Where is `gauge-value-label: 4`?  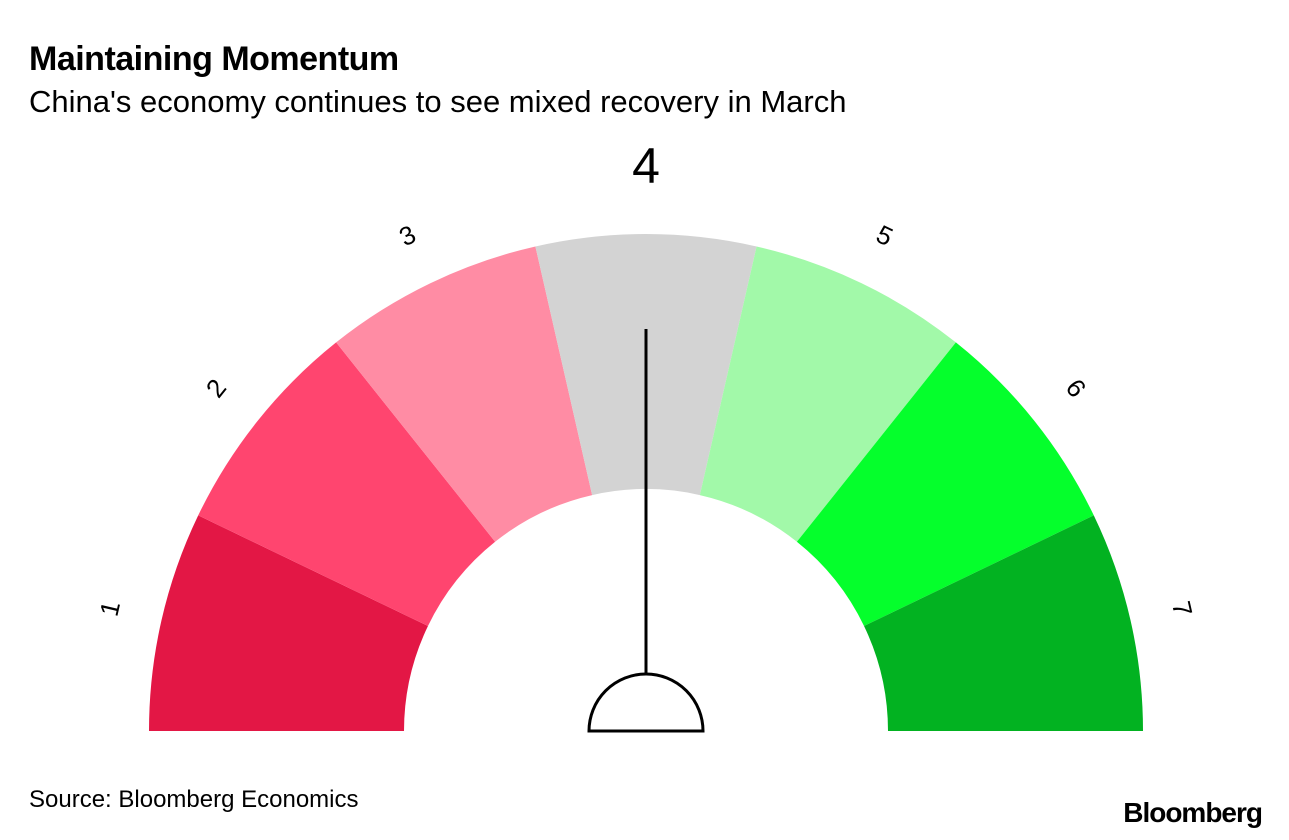 gauge-value-label: 4 is located at coordinates (646, 167).